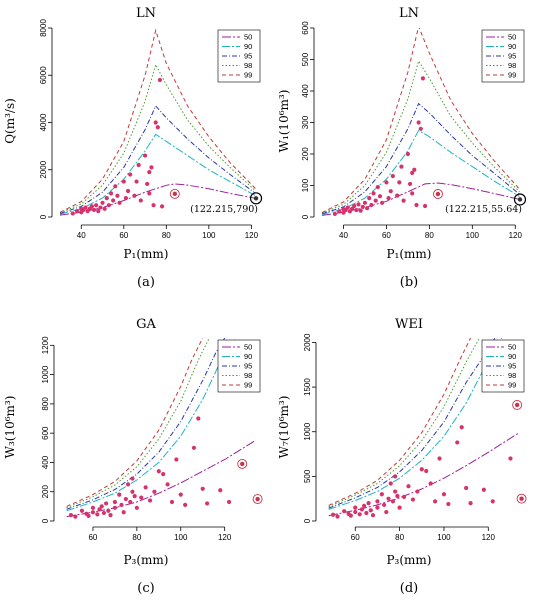 This screenshot has width=550, height=600. What do you see at coordinates (43, 75) in the screenshot?
I see `y-tick-label: 6000` at bounding box center [43, 75].